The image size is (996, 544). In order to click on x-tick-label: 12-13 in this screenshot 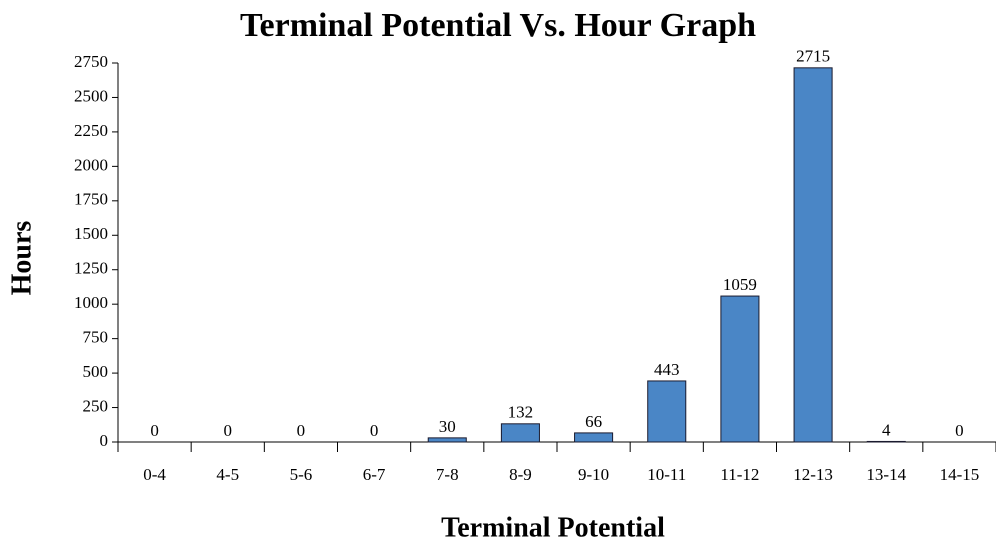, I will do `click(813, 474)`.